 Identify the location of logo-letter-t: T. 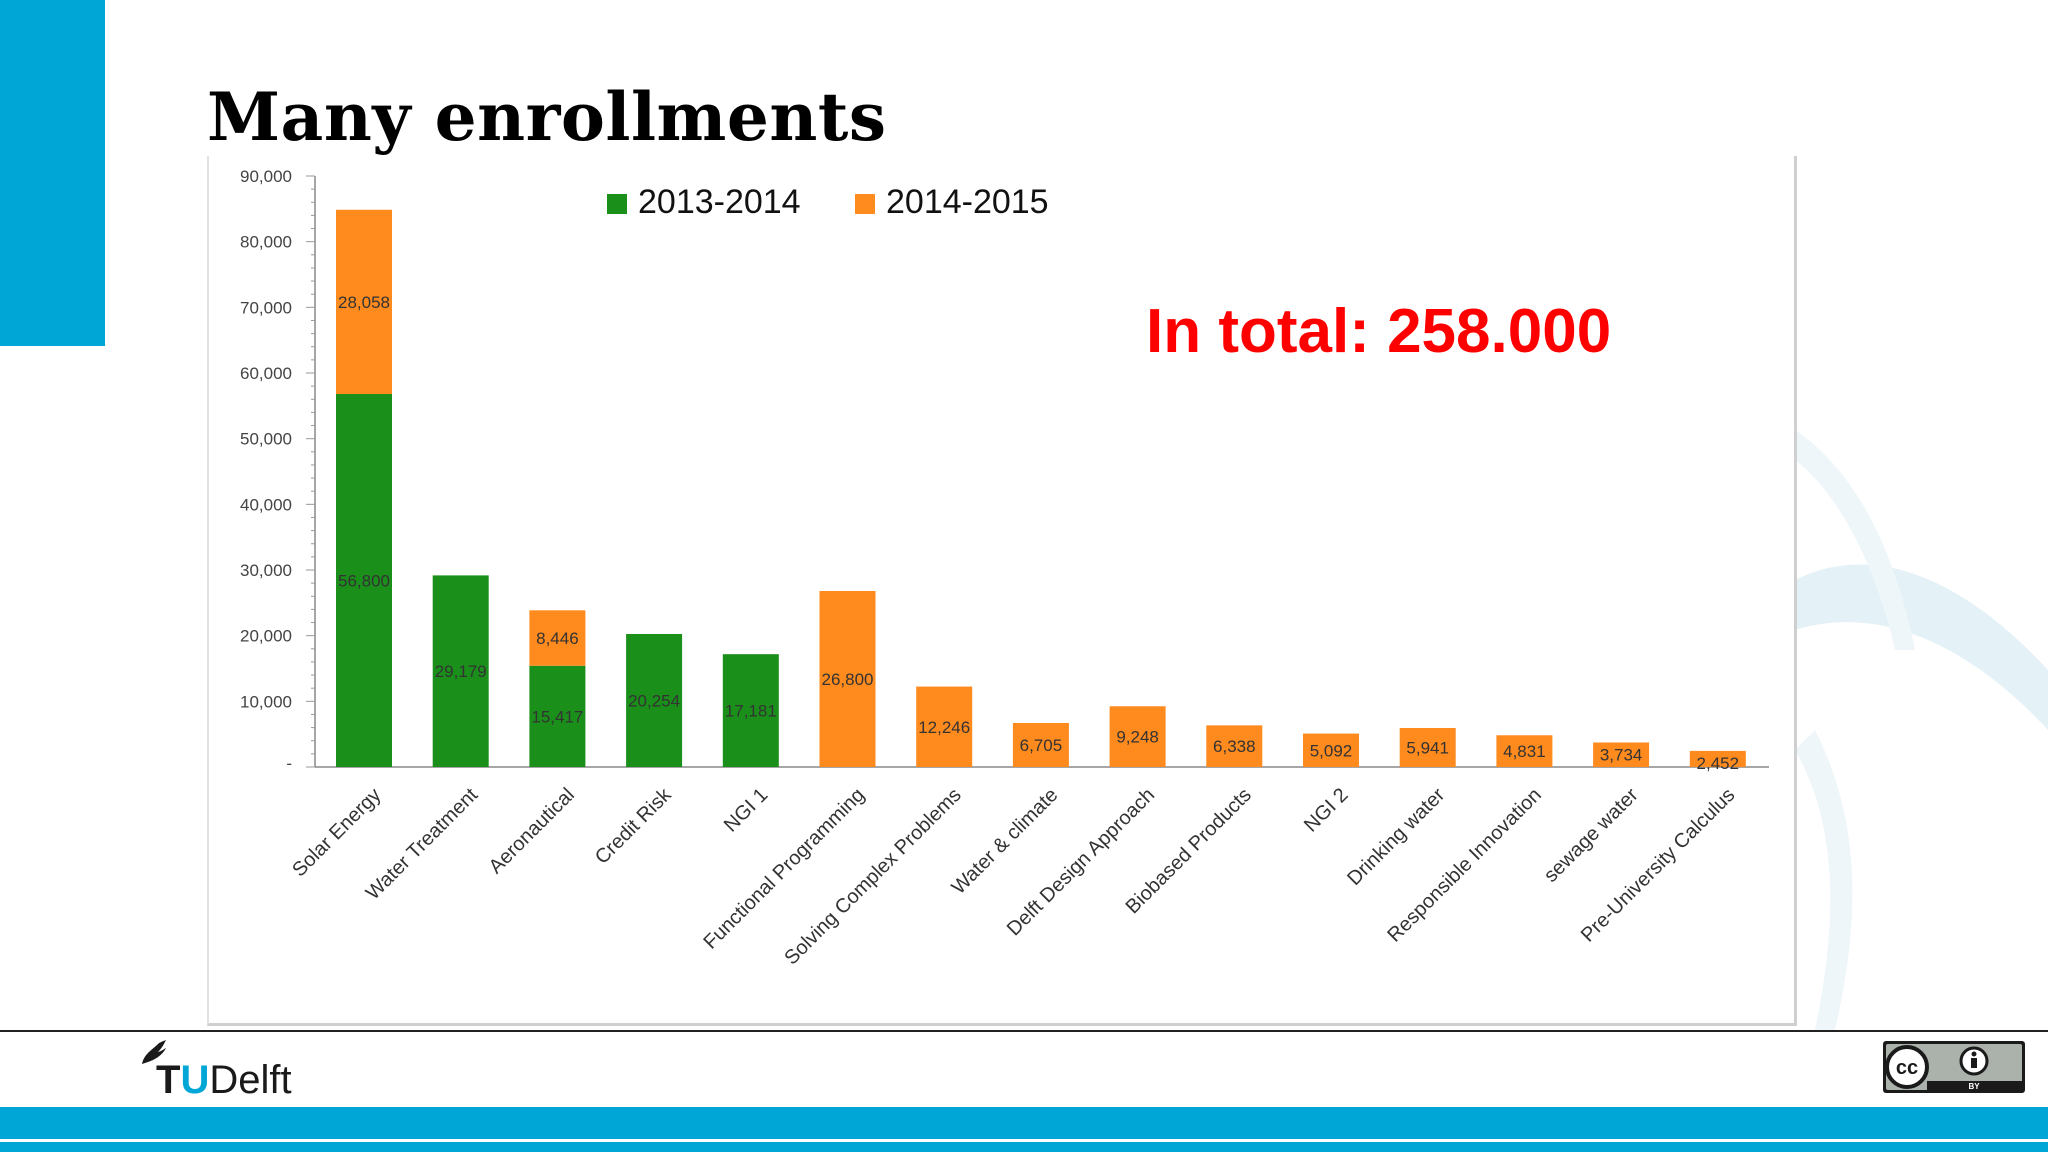
(168, 1080).